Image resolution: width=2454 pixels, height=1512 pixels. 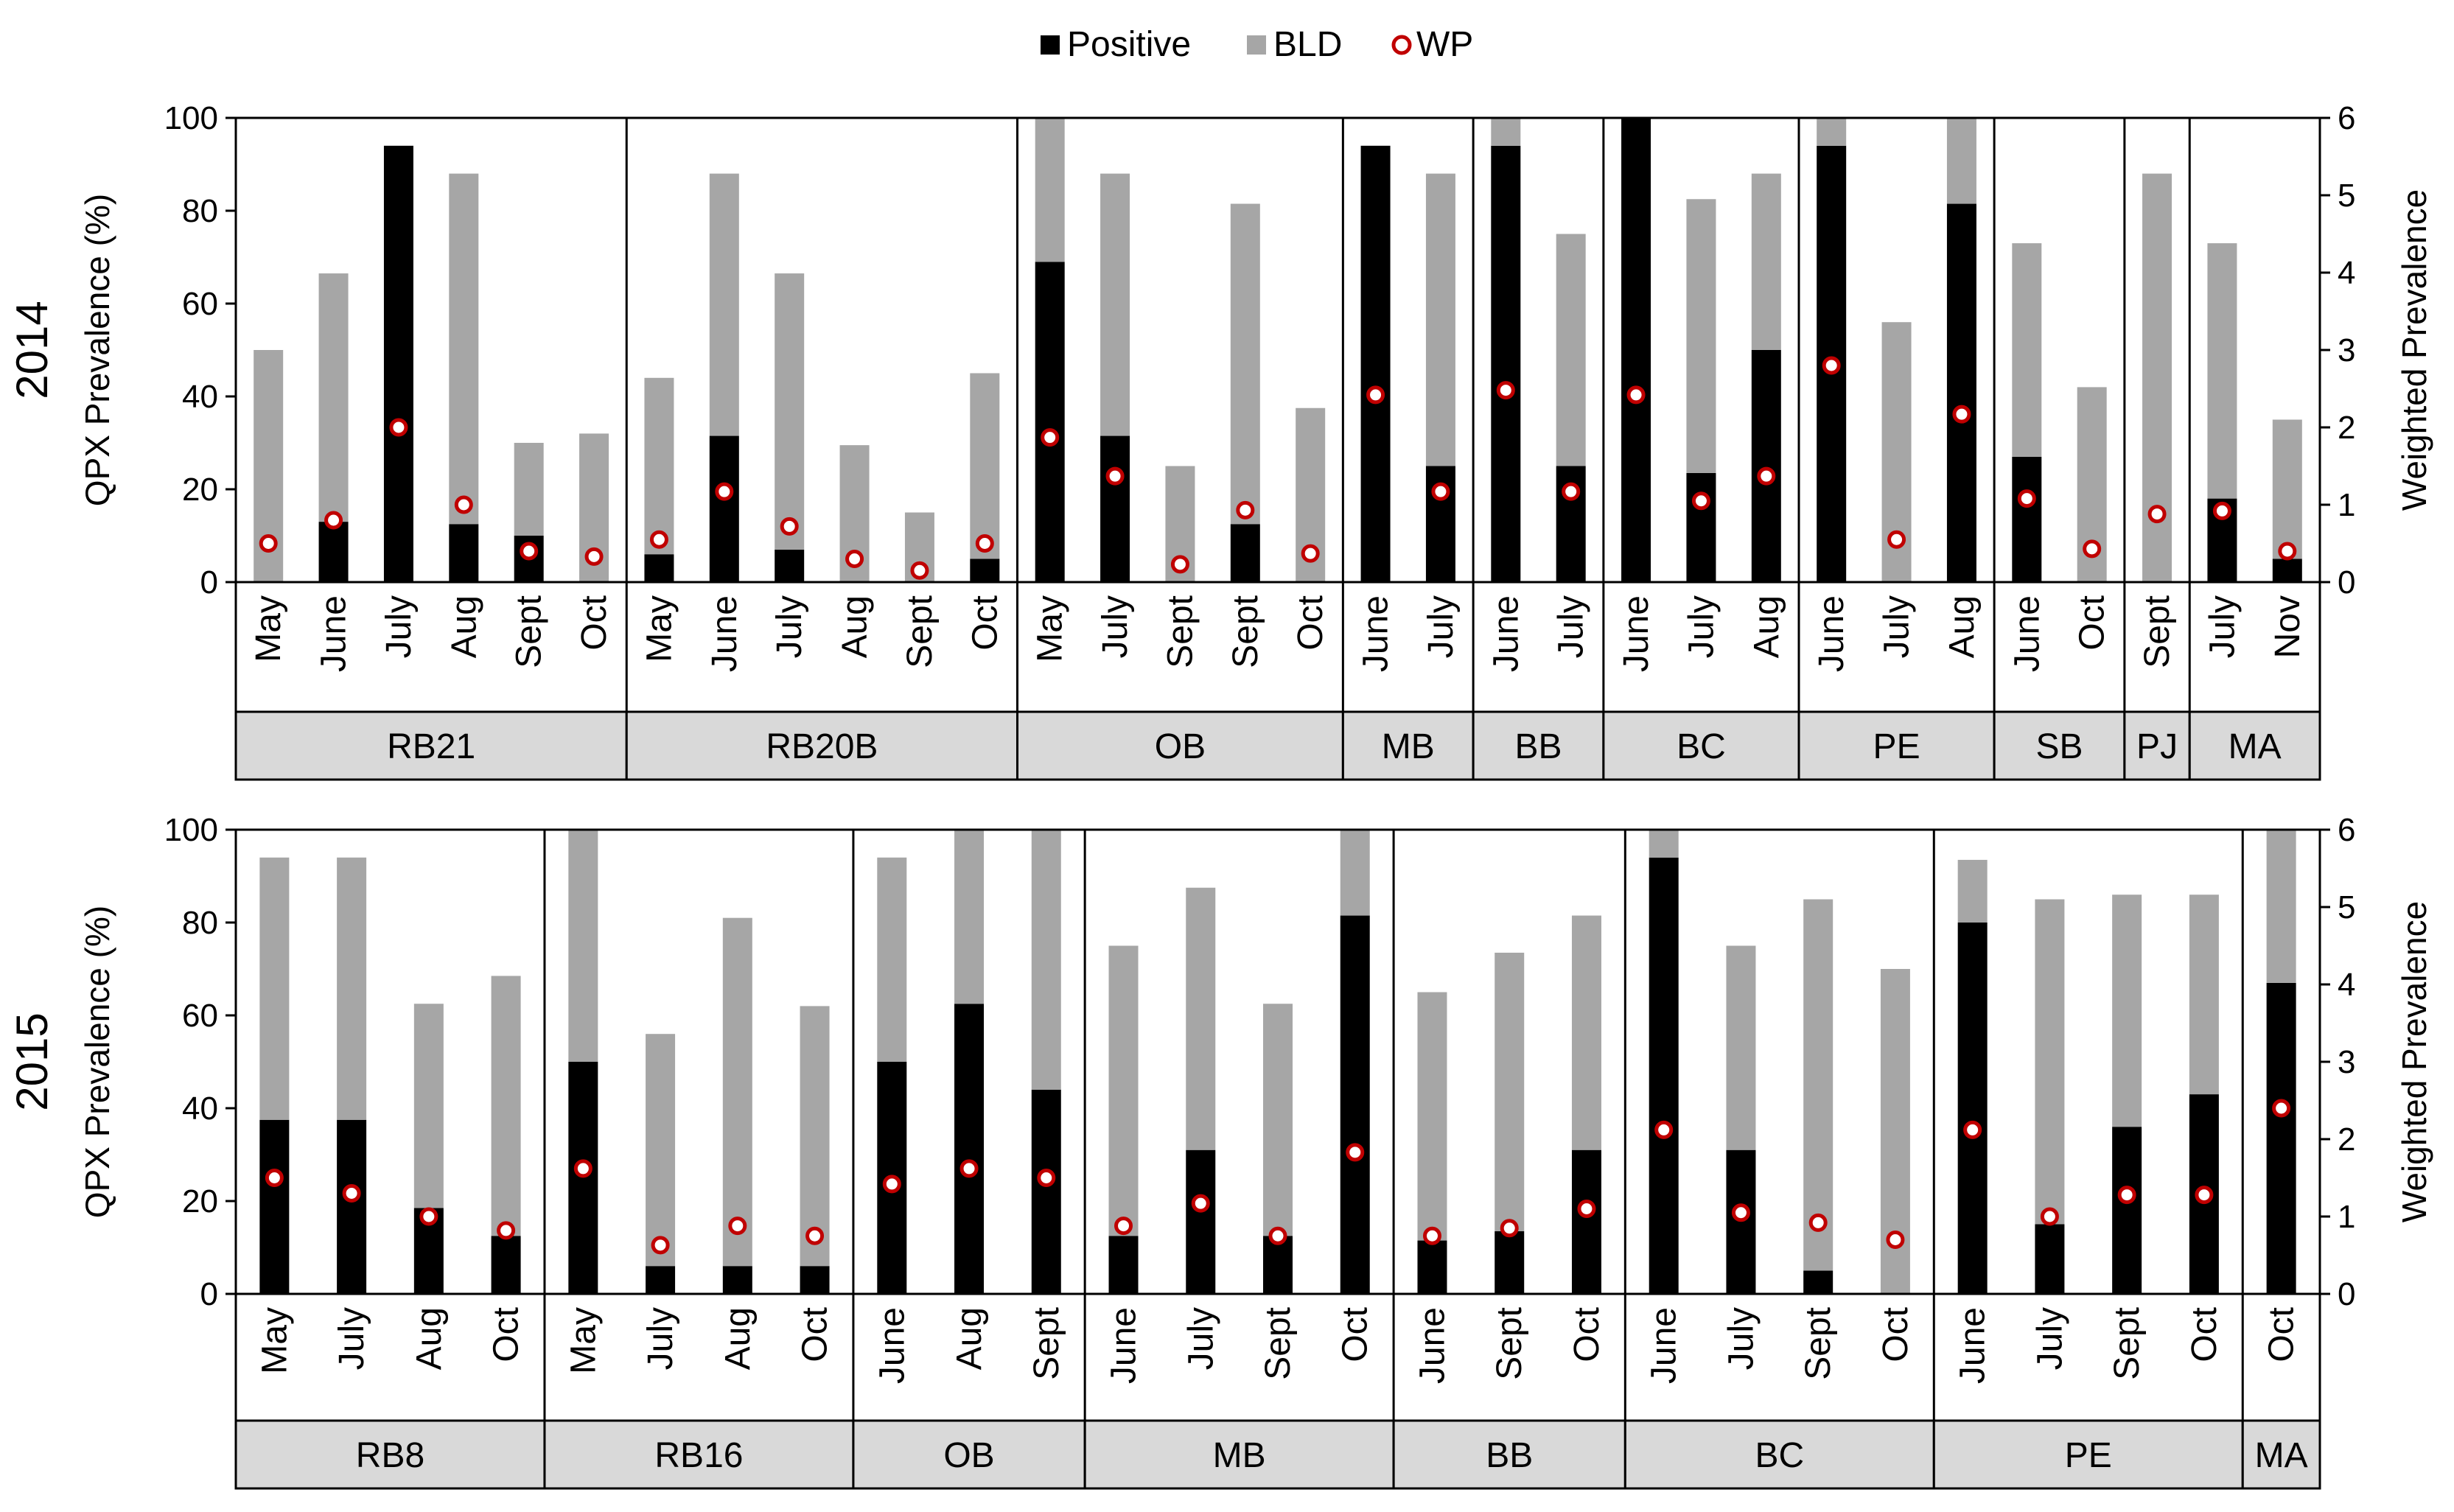 What do you see at coordinates (1307, 44) in the screenshot?
I see `legend-bld-label: BLD` at bounding box center [1307, 44].